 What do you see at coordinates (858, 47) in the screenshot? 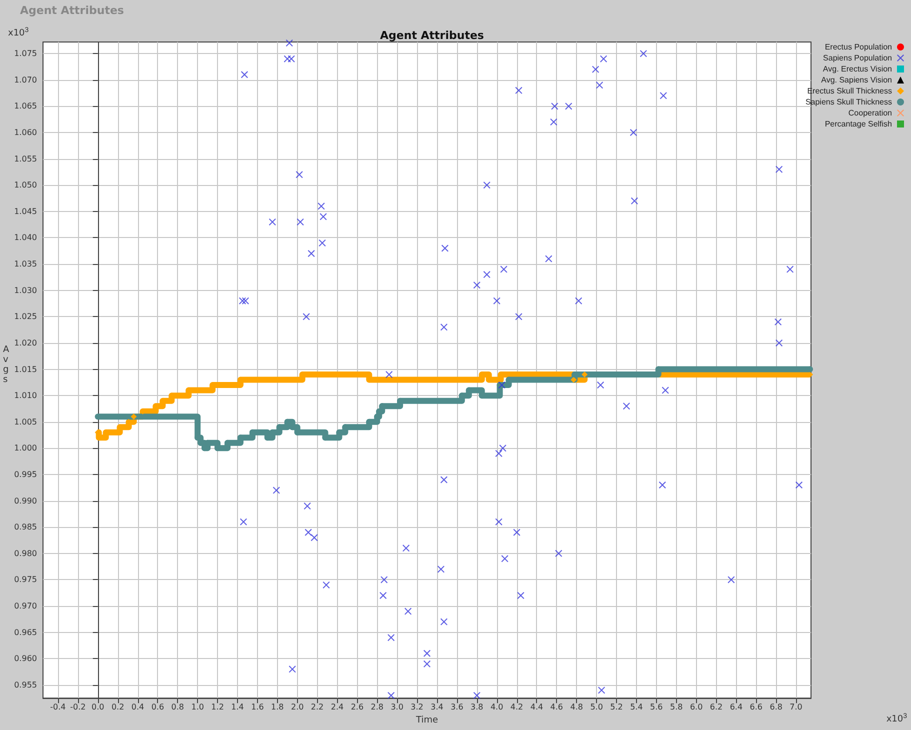
I see `legend-label: Erectus Population` at bounding box center [858, 47].